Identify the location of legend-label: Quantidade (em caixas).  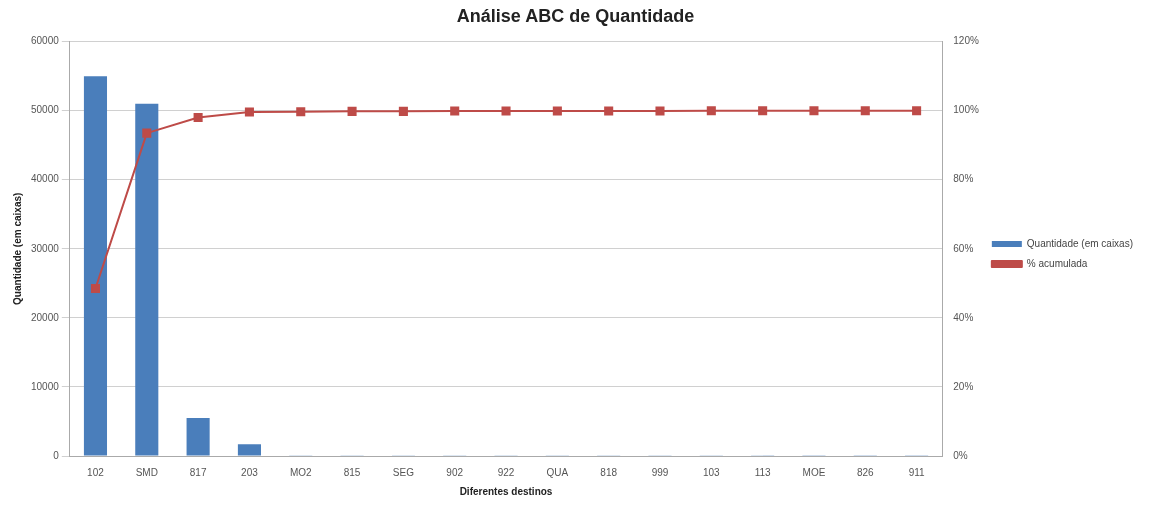
(1080, 243).